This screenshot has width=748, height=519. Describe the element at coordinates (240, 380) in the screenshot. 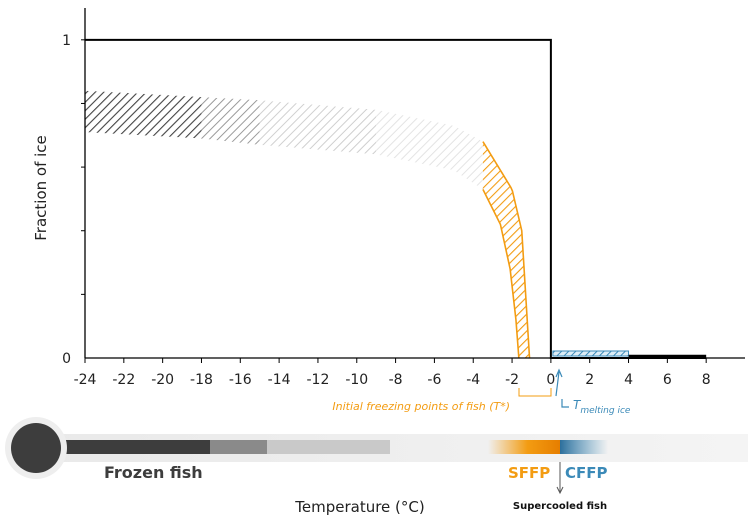

I see `x-tick-label: -16` at that location.